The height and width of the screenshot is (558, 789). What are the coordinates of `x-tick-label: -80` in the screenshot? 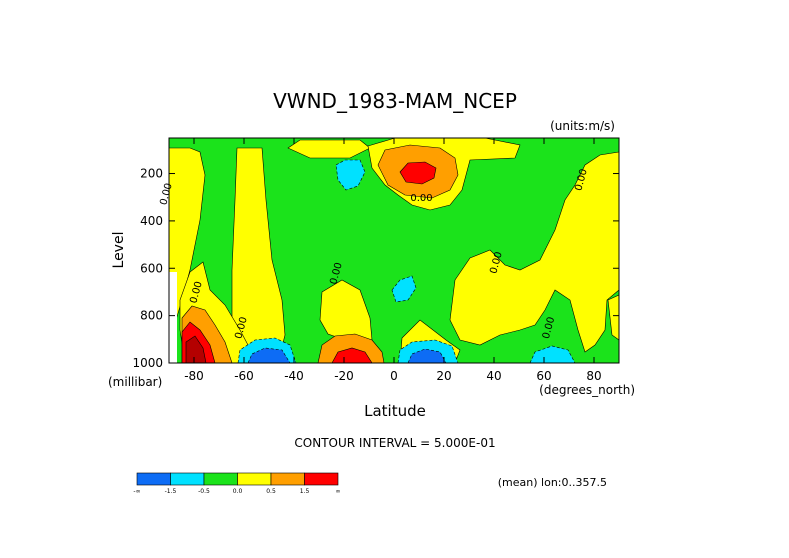 It's located at (194, 376).